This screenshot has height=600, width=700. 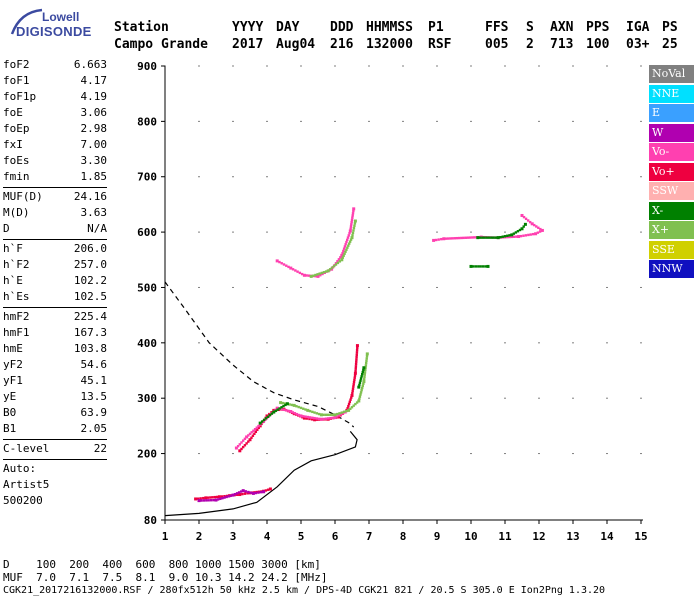 What do you see at coordinates (16, 80) in the screenshot?
I see `param-label: foF1` at bounding box center [16, 80].